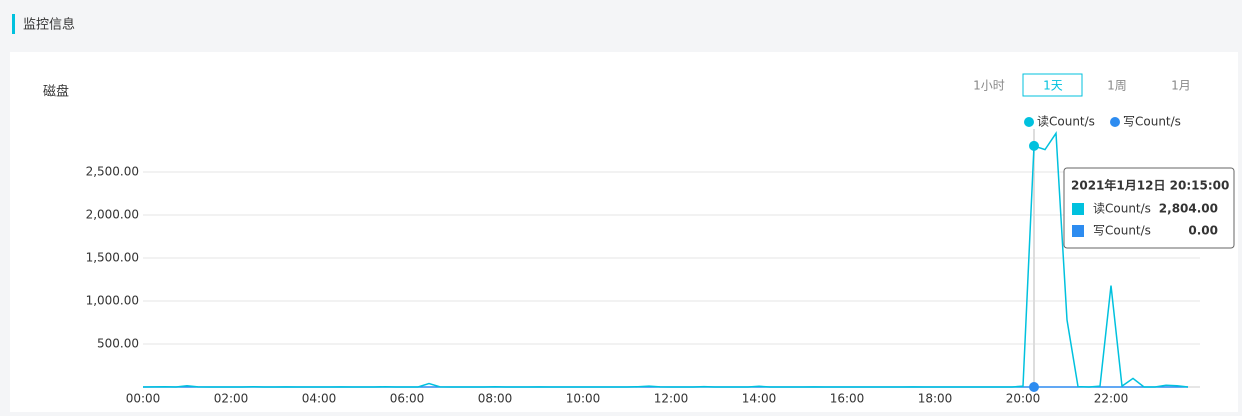  I want to click on range-label: 1小时, so click(989, 86).